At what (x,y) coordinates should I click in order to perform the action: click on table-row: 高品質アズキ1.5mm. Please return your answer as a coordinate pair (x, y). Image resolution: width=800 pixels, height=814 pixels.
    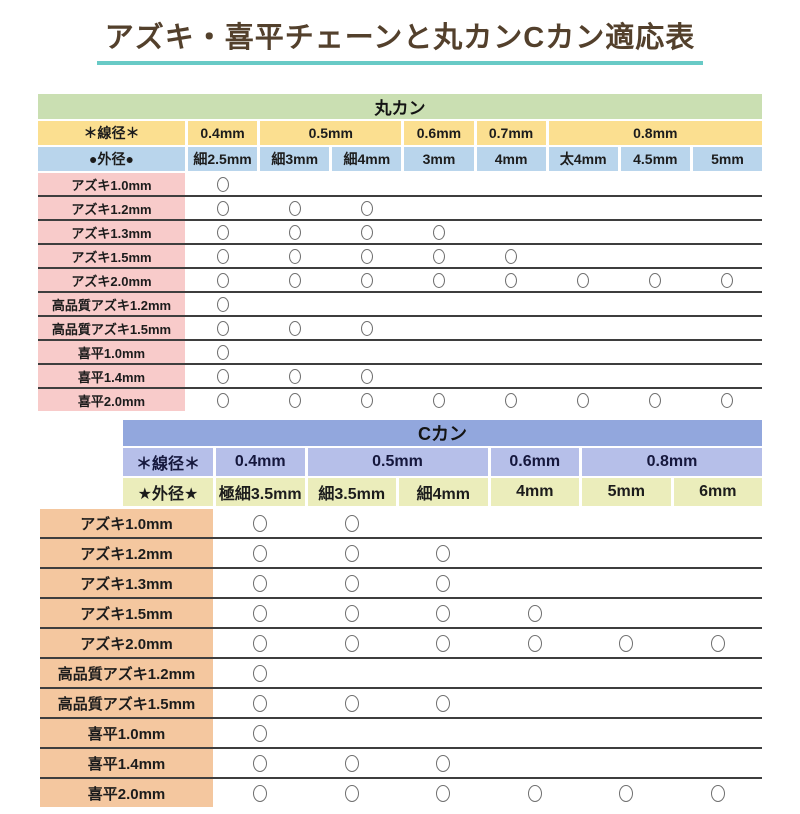
    Looking at the image, I should click on (400, 327).